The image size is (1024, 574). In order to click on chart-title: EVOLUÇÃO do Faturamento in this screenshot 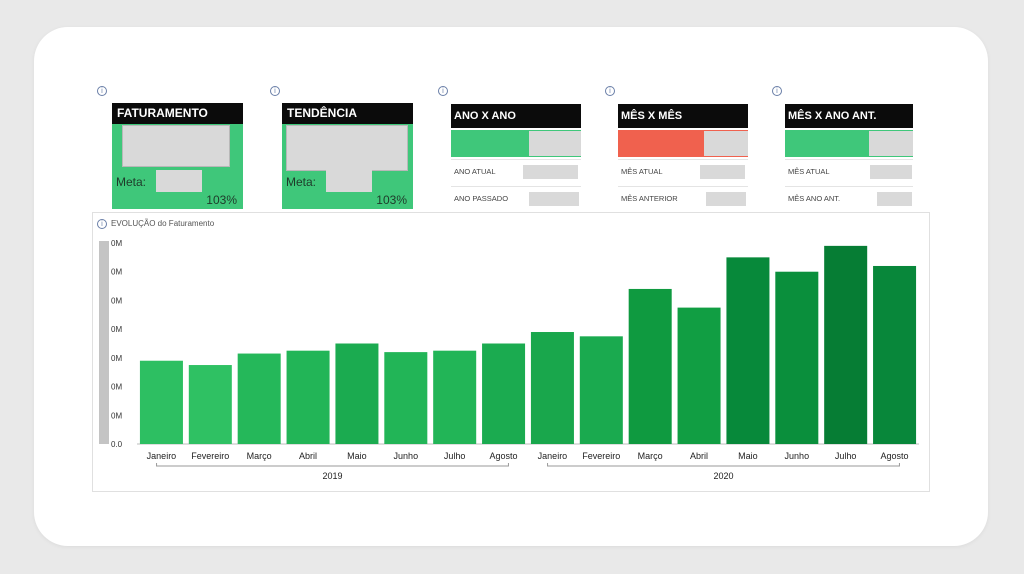, I will do `click(163, 223)`.